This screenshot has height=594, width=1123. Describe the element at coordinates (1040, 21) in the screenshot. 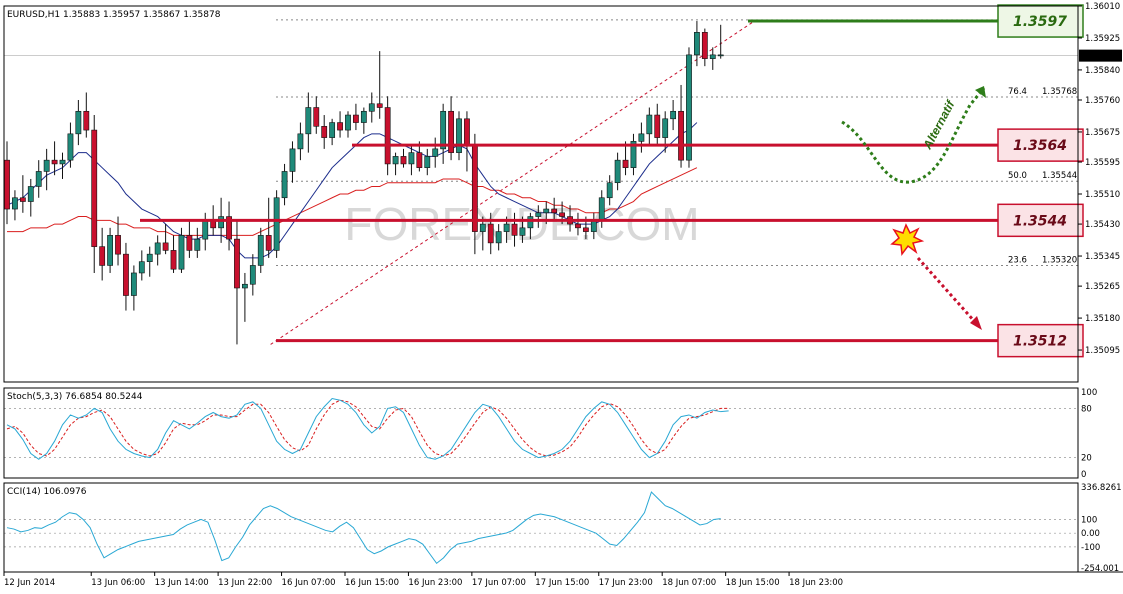

I see `level-box-1.3597` at that location.